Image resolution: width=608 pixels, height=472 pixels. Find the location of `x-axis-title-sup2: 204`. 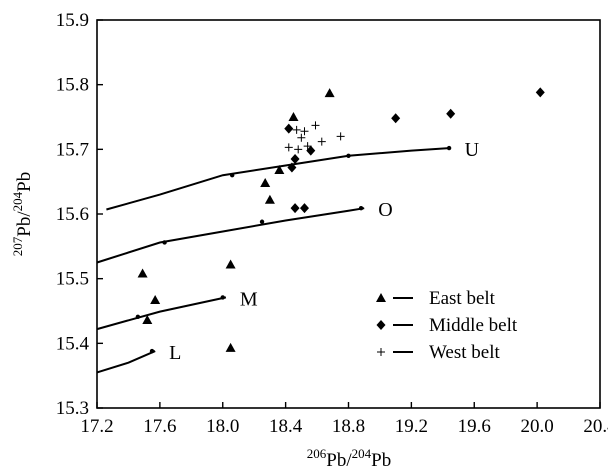

x-axis-title-sup2: 204 is located at coordinates (362, 453).